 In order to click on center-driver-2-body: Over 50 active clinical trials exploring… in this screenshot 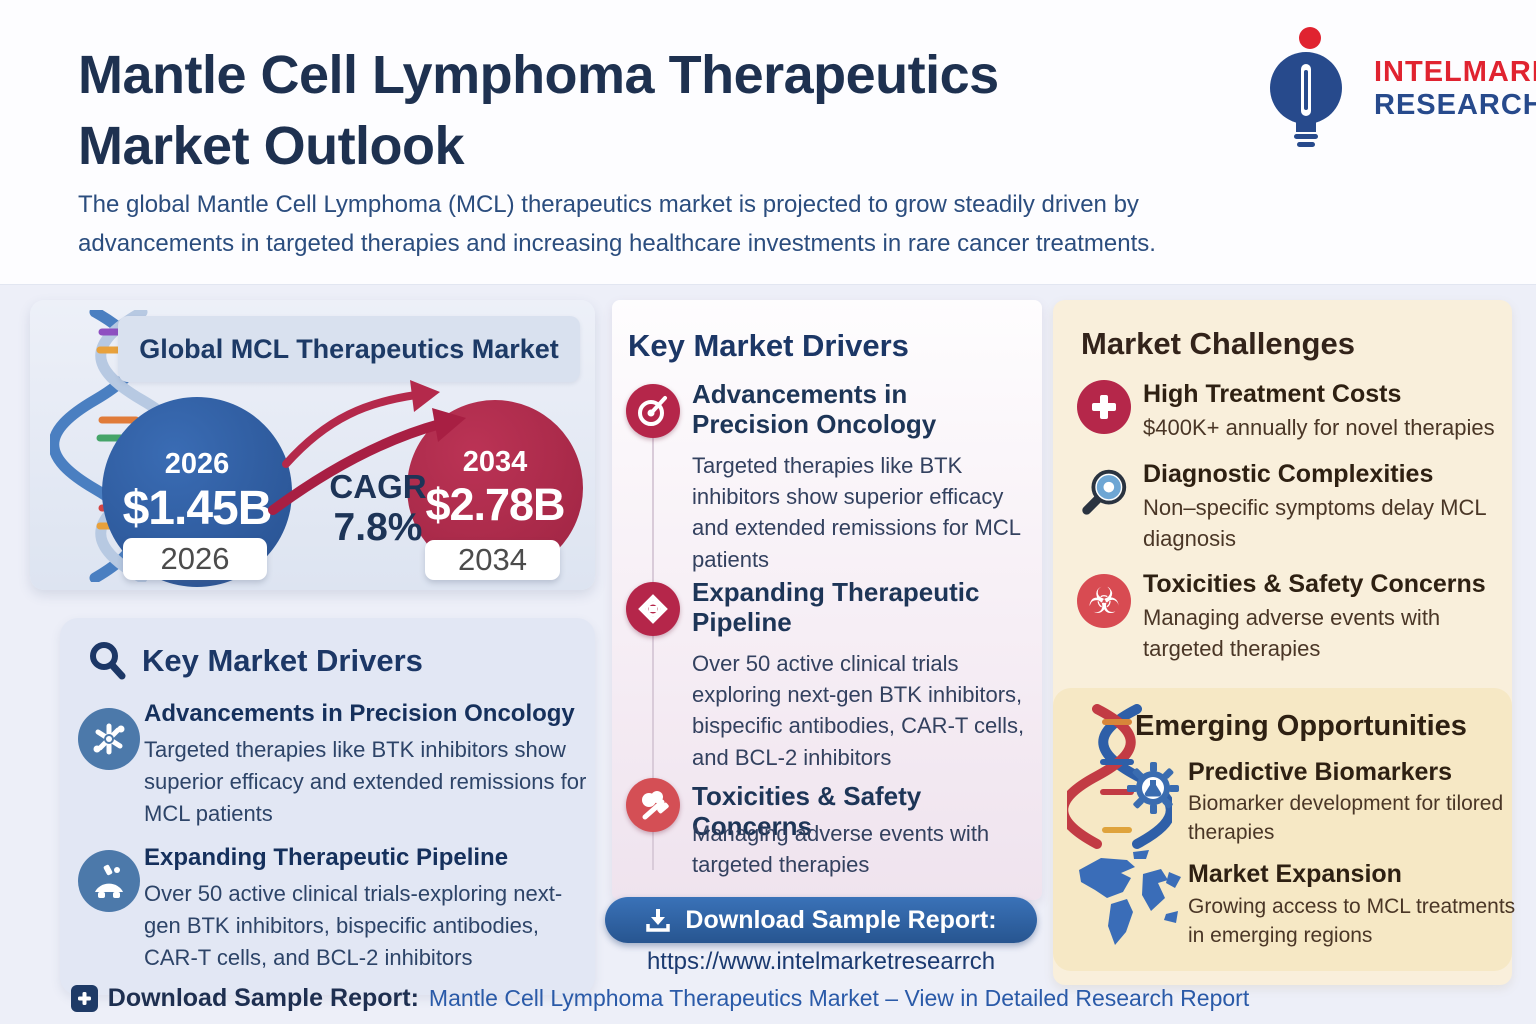, I will do `click(858, 710)`.